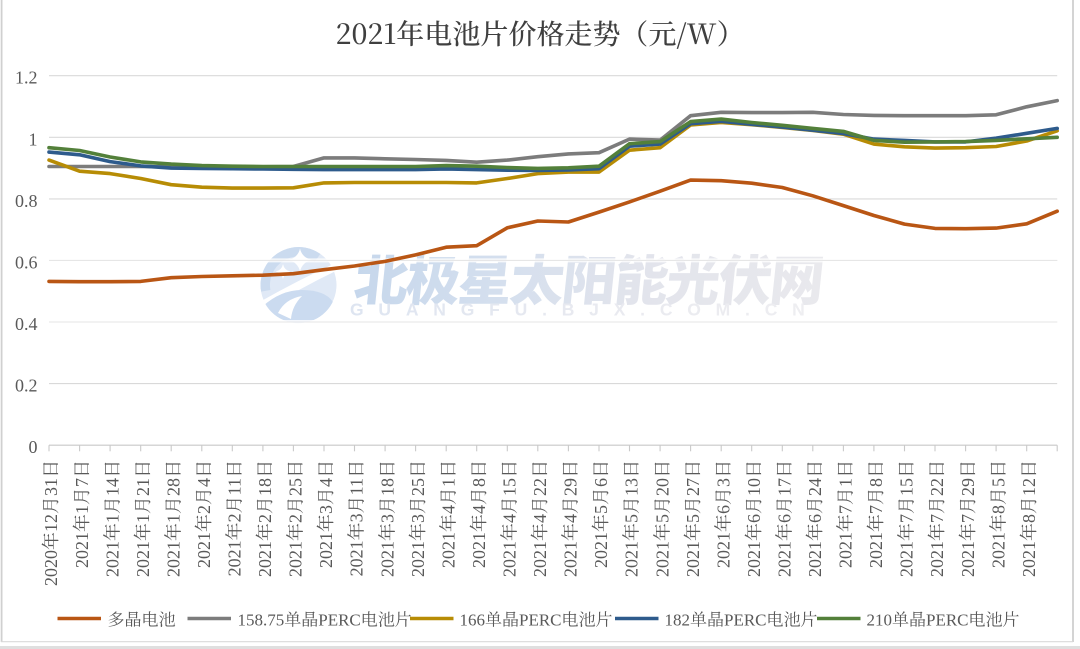 This screenshot has height=649, width=1080. I want to click on svg-text: 2021年8月12日, so click(1029, 518).